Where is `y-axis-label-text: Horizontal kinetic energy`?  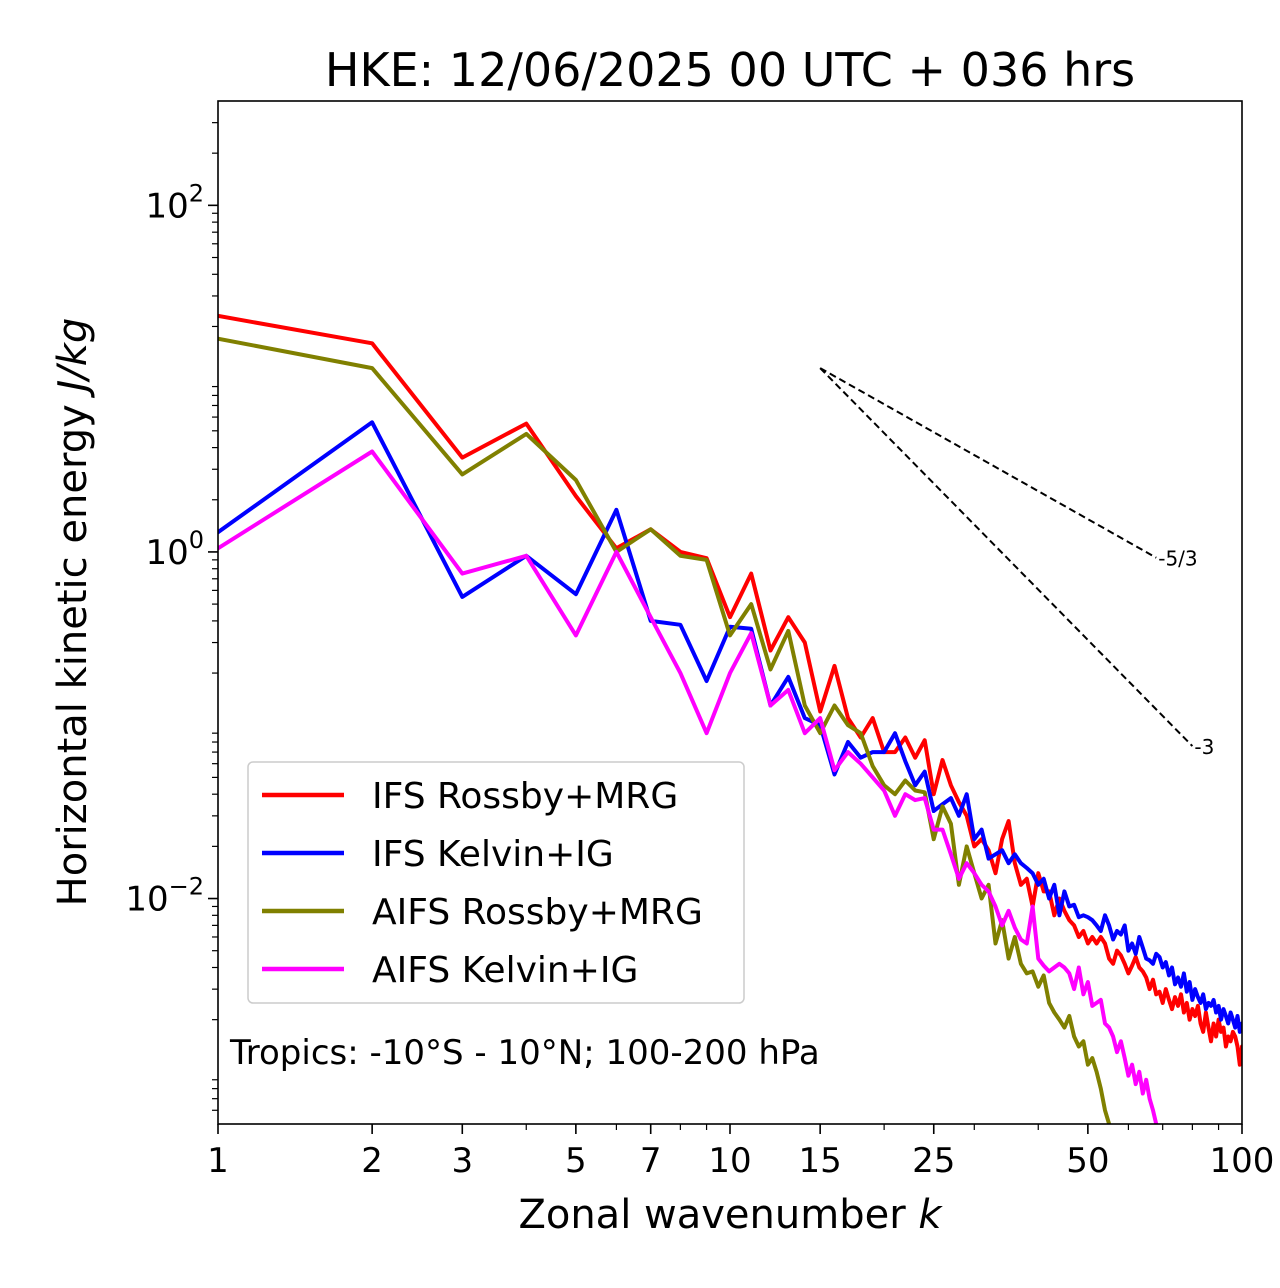
y-axis-label-text: Horizontal kinetic energy is located at coordinates (73, 655).